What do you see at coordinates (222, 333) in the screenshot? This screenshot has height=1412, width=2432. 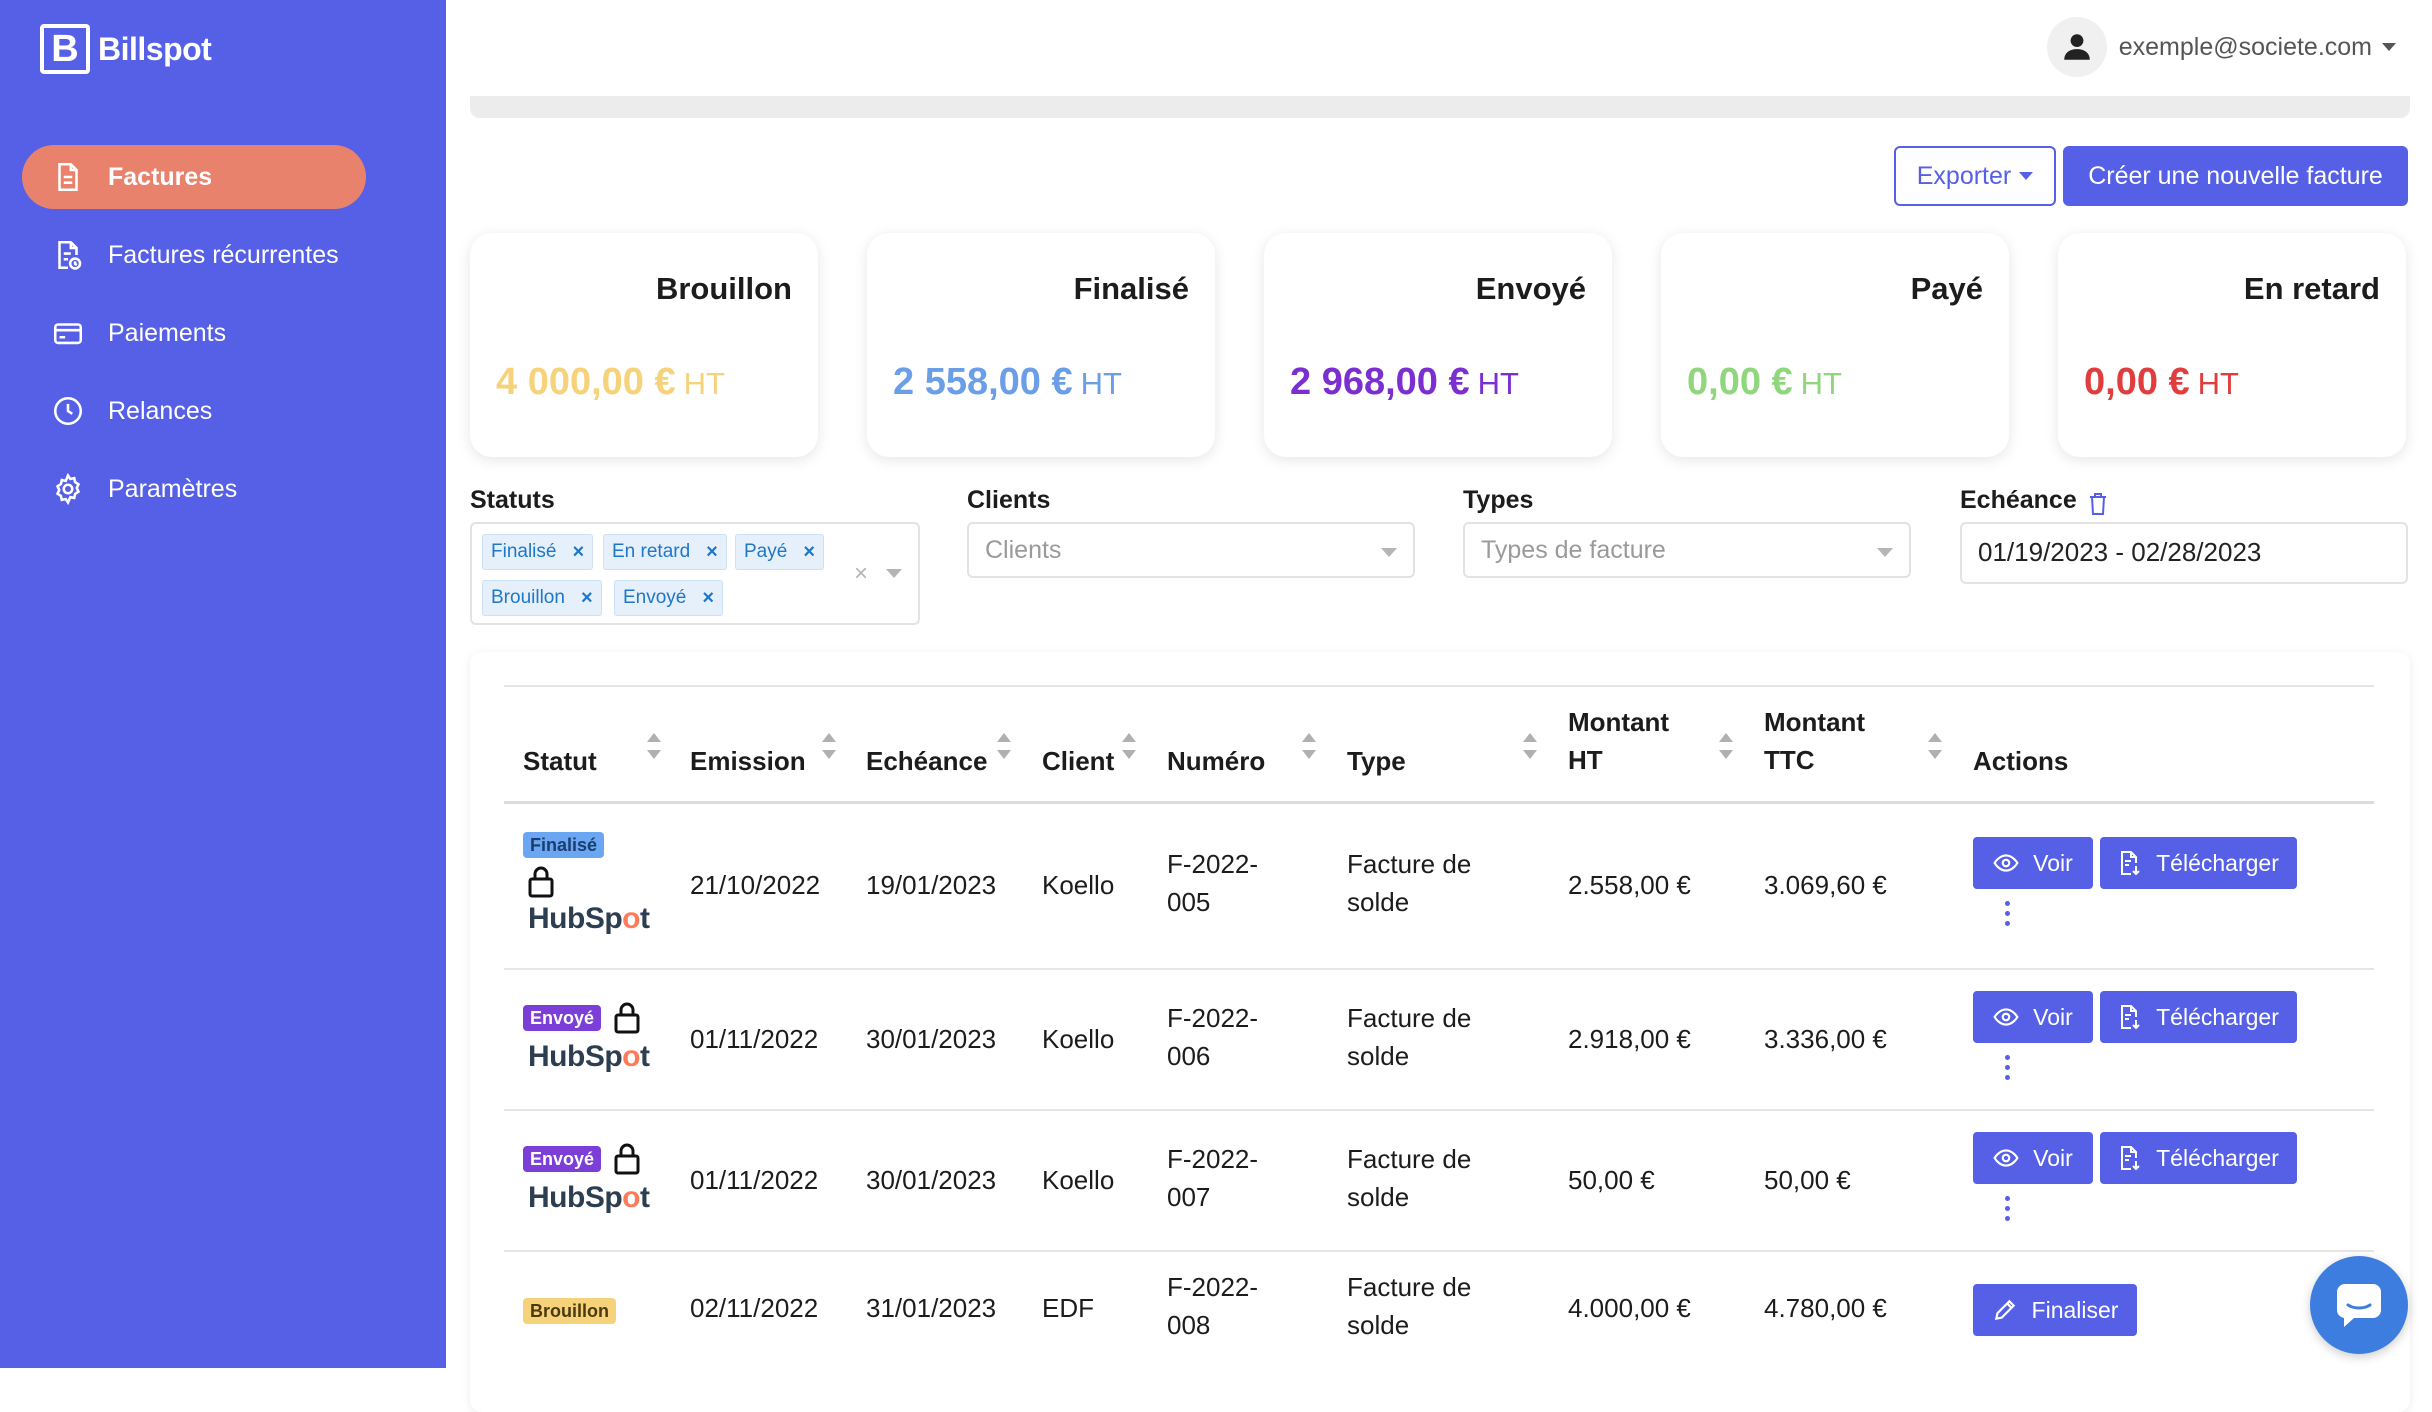 I see `sidebar-item-paiements: Paiements` at bounding box center [222, 333].